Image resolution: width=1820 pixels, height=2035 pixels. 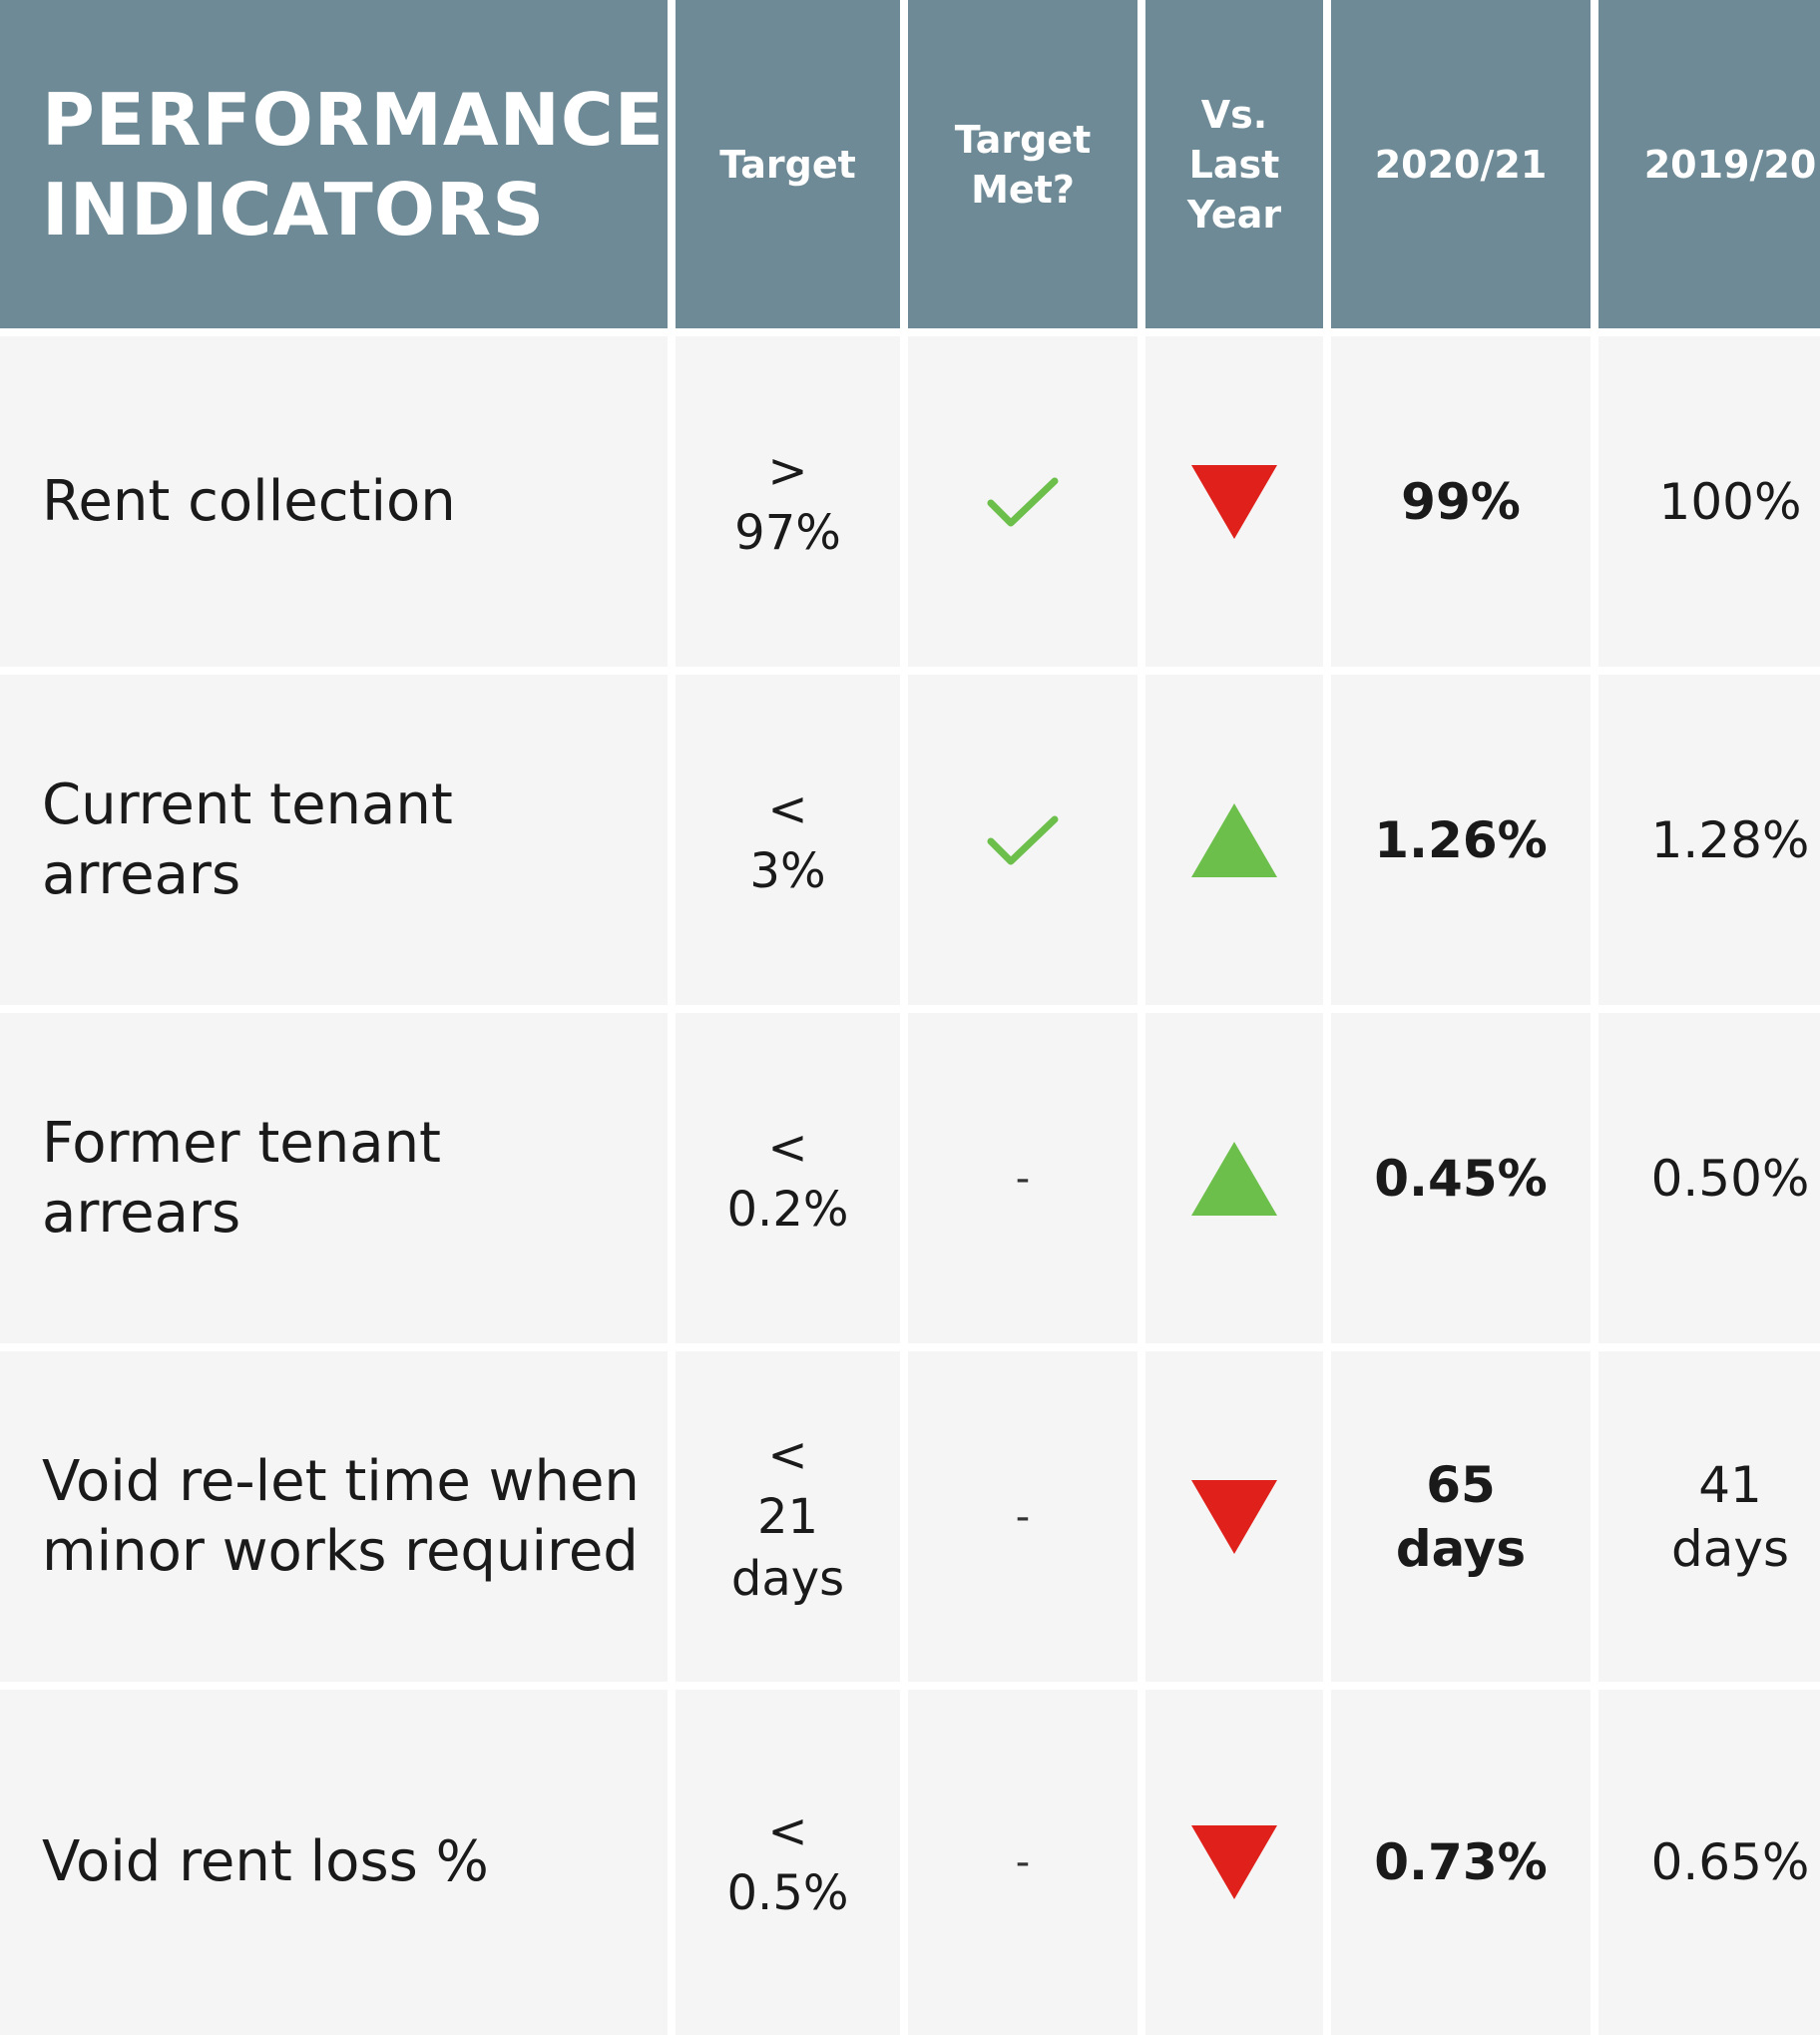 I want to click on header-previous-year: 2019/20, so click(x=1709, y=164).